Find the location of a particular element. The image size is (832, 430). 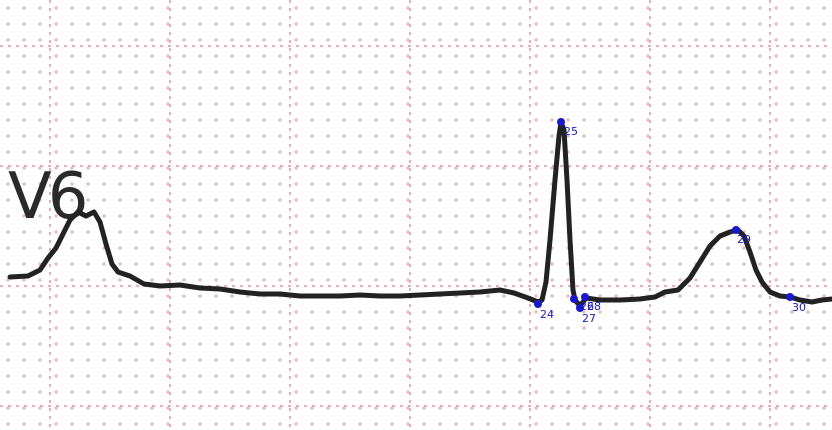

marker-label: 27 is located at coordinates (589, 318).